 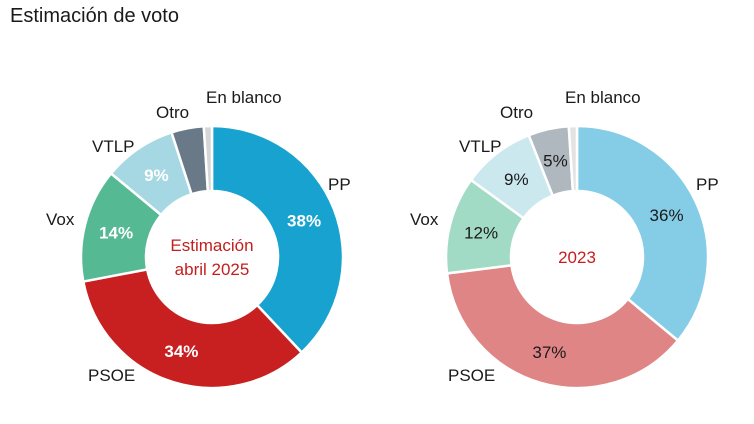 I want to click on center-label-line-1: Estimación, so click(x=211, y=245).